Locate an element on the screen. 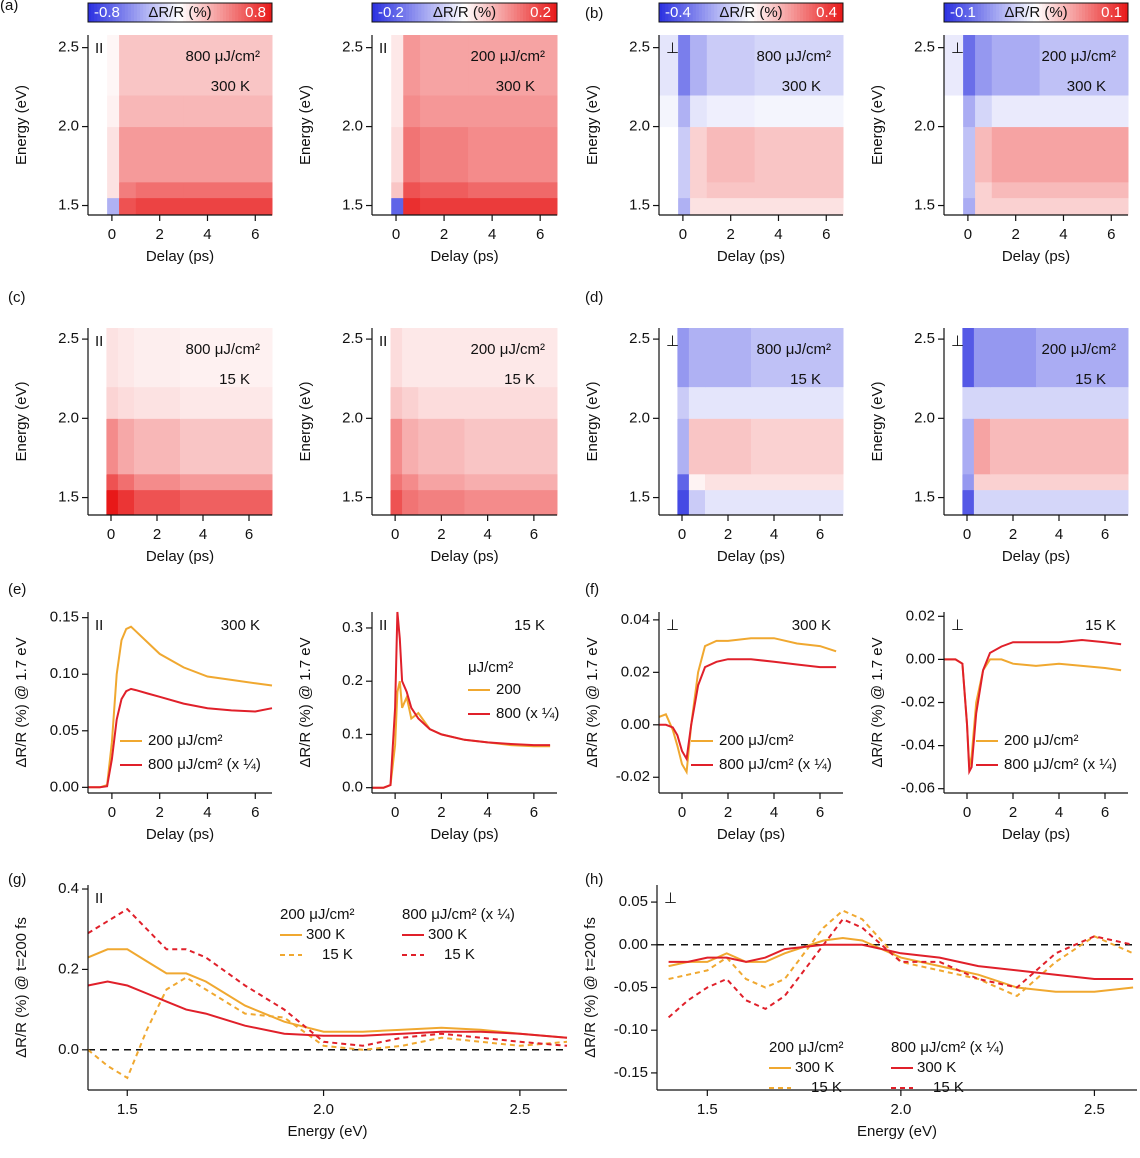  panel-label: (e) is located at coordinates (17, 589).